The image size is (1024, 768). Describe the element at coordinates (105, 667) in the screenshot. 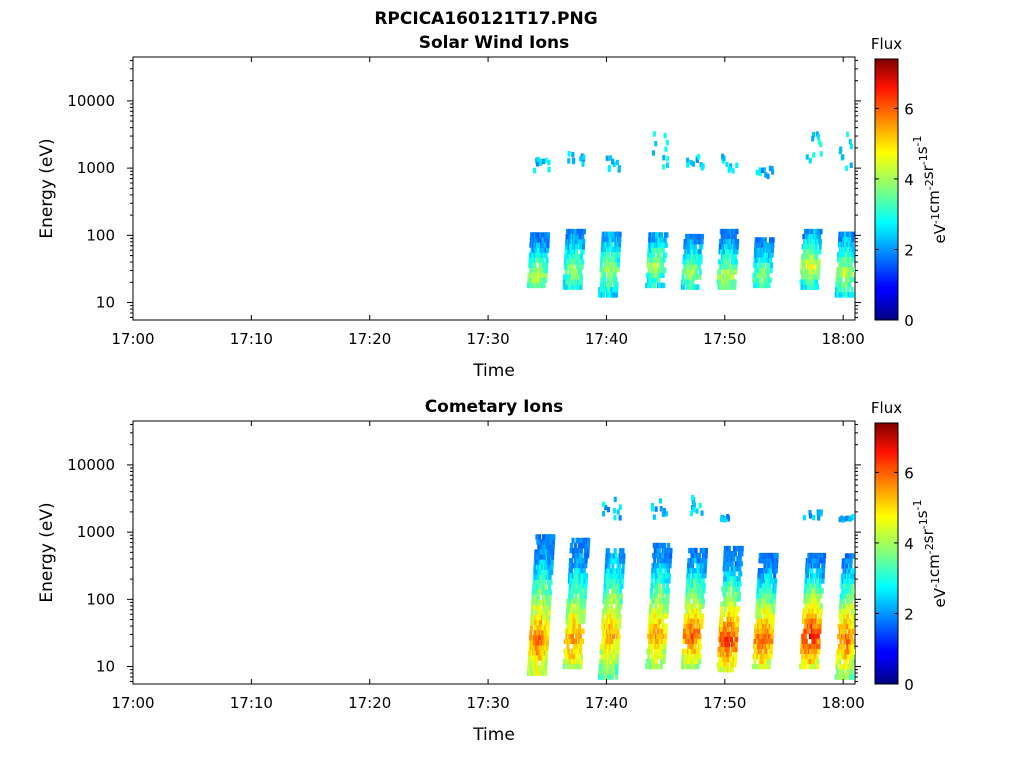

I see `y-tick-label: 10` at that location.